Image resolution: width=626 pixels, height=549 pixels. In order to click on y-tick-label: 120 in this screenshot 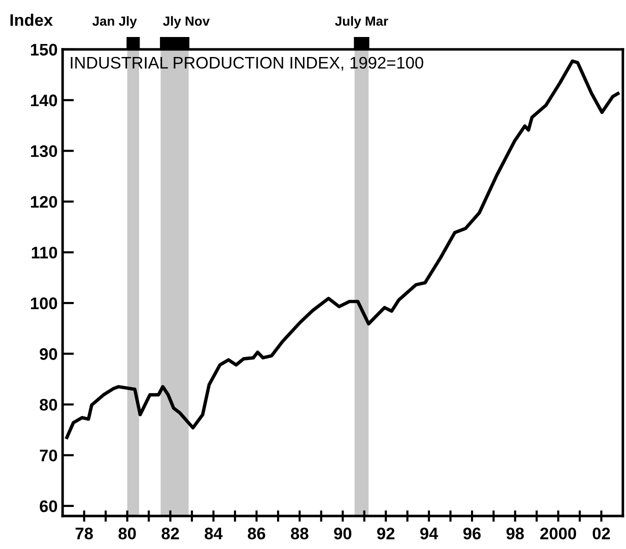, I will do `click(44, 202)`.